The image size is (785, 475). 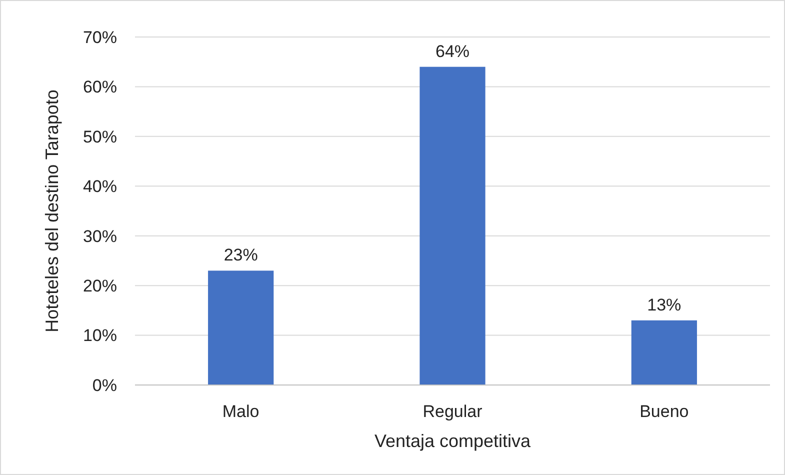 What do you see at coordinates (664, 304) in the screenshot?
I see `data-label: 13%` at bounding box center [664, 304].